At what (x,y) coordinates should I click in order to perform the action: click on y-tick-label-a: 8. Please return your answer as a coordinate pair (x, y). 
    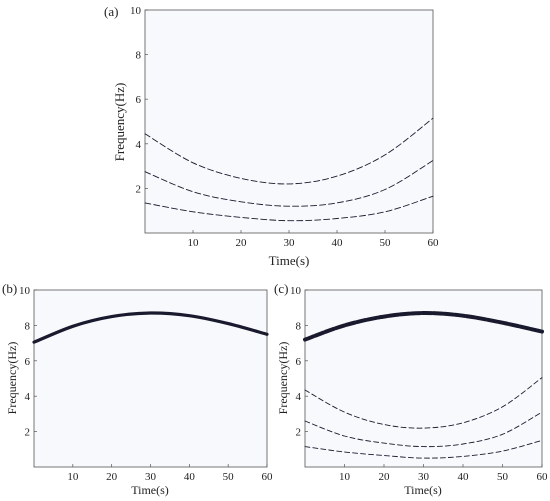
    Looking at the image, I should click on (139, 56).